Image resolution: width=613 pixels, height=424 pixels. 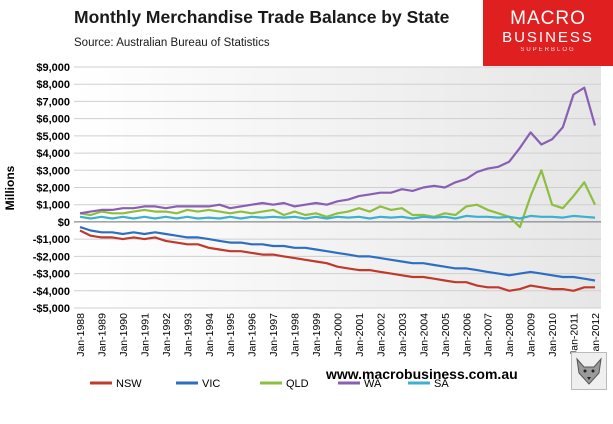 What do you see at coordinates (51, 275) in the screenshot?
I see `y-tick-label: -$3,000` at bounding box center [51, 275].